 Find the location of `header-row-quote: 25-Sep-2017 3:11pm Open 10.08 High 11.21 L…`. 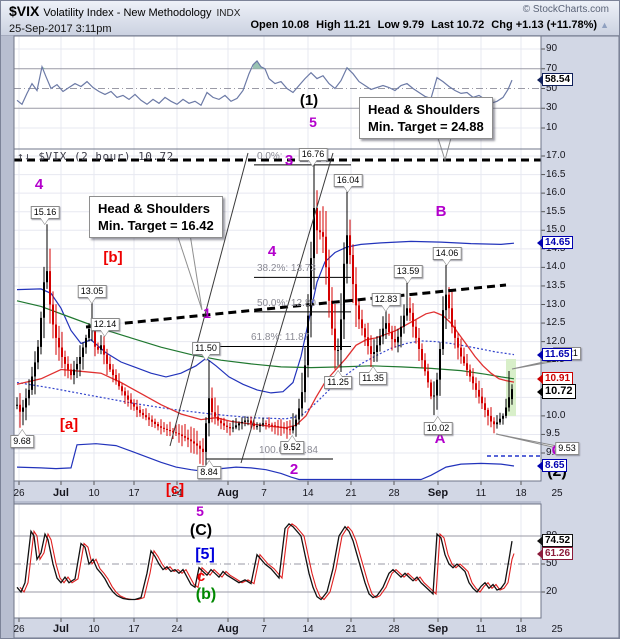

header-row-quote: 25-Sep-2017 3:11pm Open 10.08 High 11.21 L… is located at coordinates (311, 27).